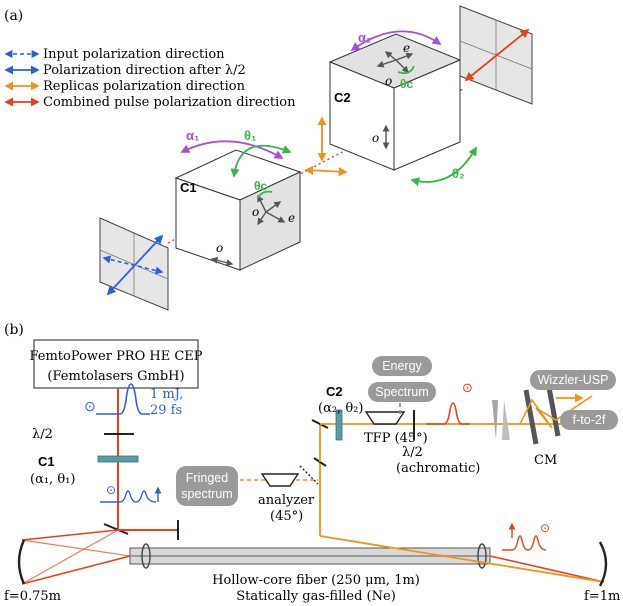 This screenshot has width=623, height=606. I want to click on f2f-pill: f-to-2f, so click(589, 420).